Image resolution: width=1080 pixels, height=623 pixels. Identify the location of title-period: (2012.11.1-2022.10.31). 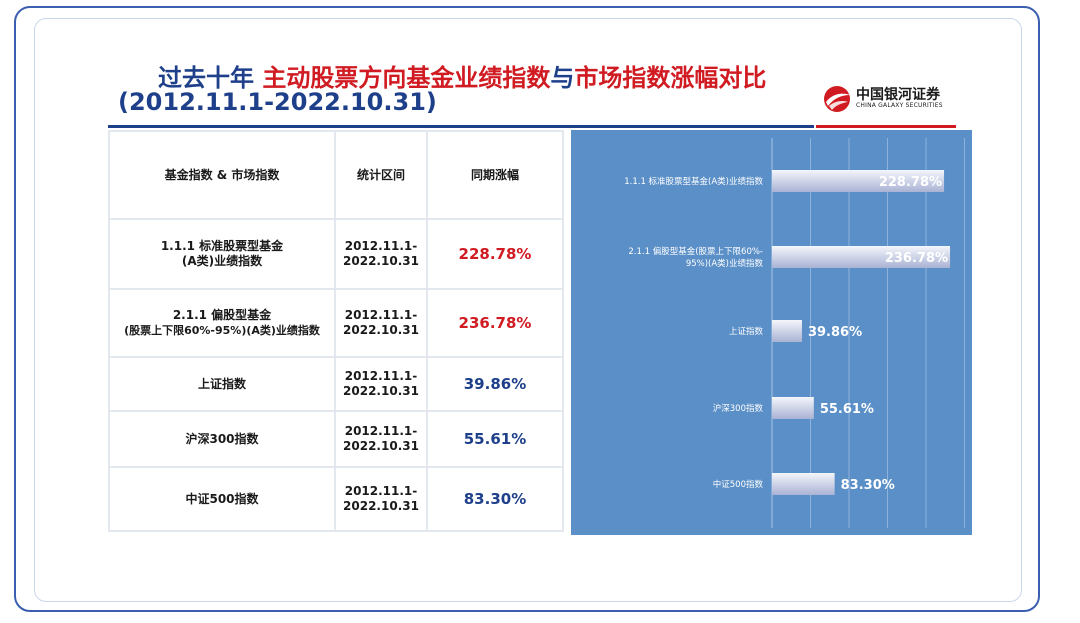
(277, 102).